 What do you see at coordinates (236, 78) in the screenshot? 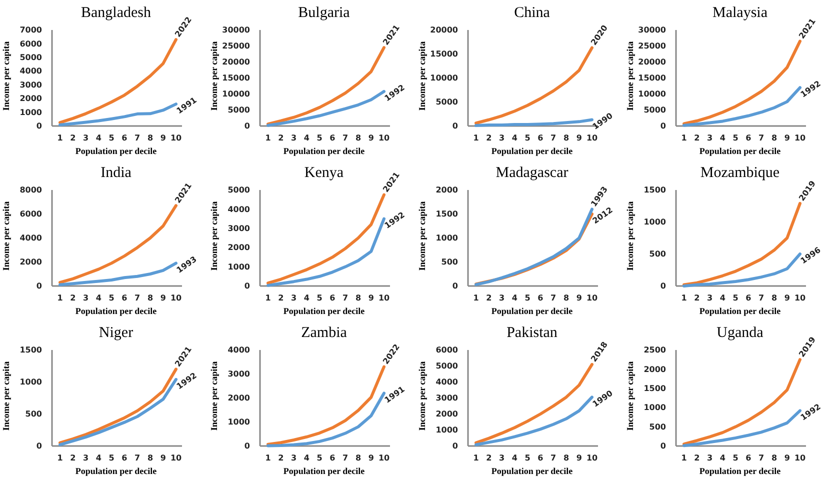
I see `y-tick-label: 15000` at bounding box center [236, 78].